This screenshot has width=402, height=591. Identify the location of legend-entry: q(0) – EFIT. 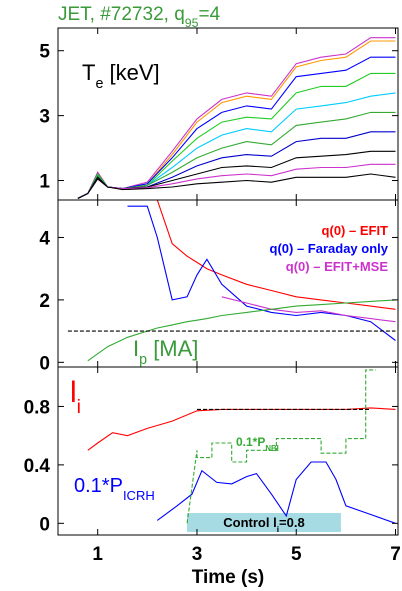
(355, 230).